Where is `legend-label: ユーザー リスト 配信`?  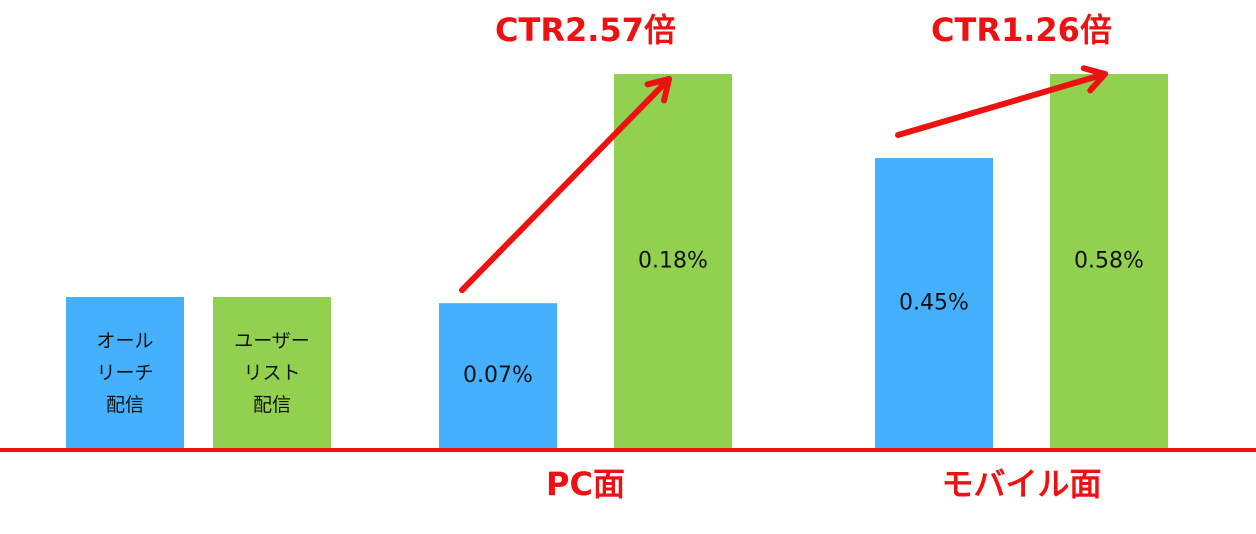
legend-label: ユーザー リスト 配信 is located at coordinates (272, 373).